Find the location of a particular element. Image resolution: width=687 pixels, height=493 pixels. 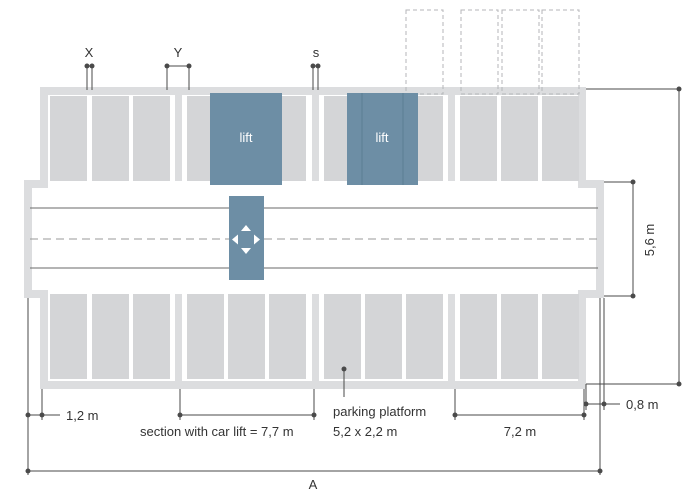

marker-x-label: X is located at coordinates (89, 52).